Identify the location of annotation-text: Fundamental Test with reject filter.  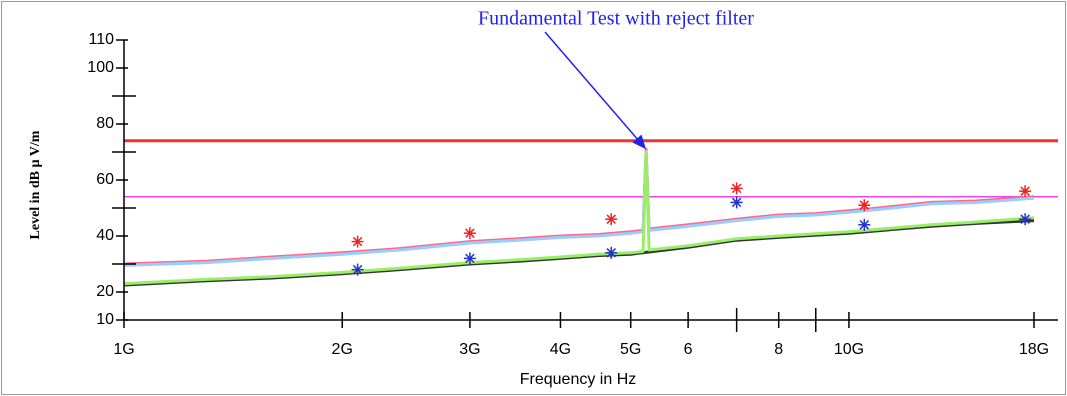
(616, 19).